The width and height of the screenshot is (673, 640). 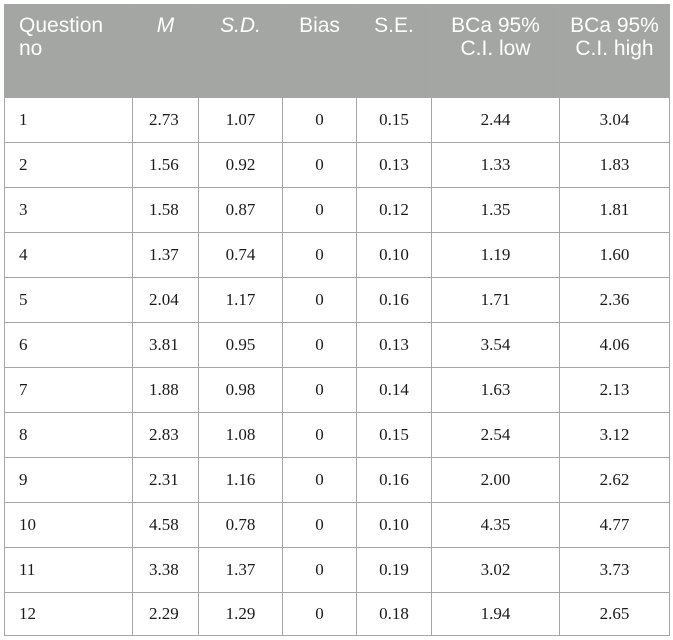 I want to click on cell-ci-high: 3.12, so click(x=614, y=435).